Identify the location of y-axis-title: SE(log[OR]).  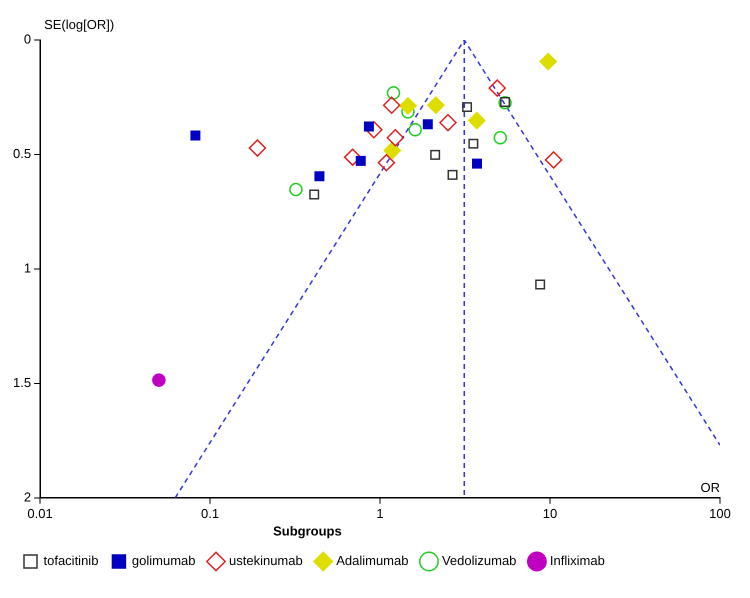
(79, 24).